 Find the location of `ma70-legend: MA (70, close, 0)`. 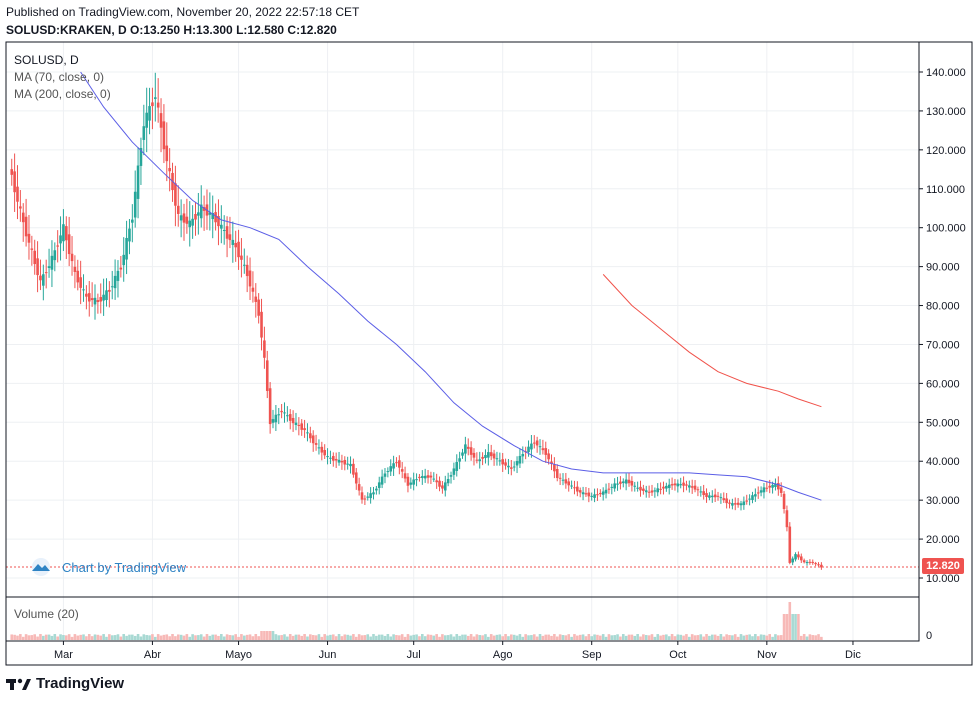

ma70-legend: MA (70, close, 0) is located at coordinates (59, 77).